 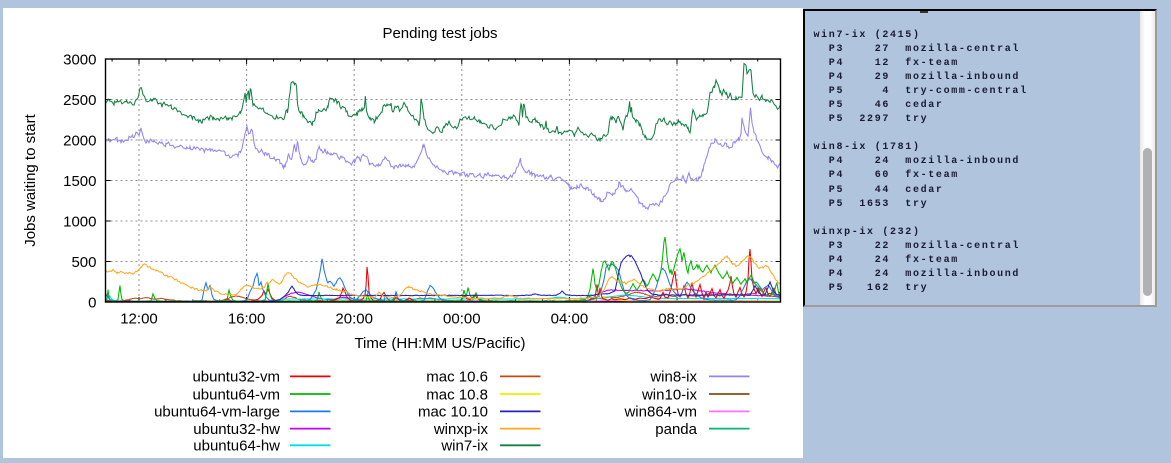 I want to click on svg-text: winxp-ix, so click(x=461, y=429).